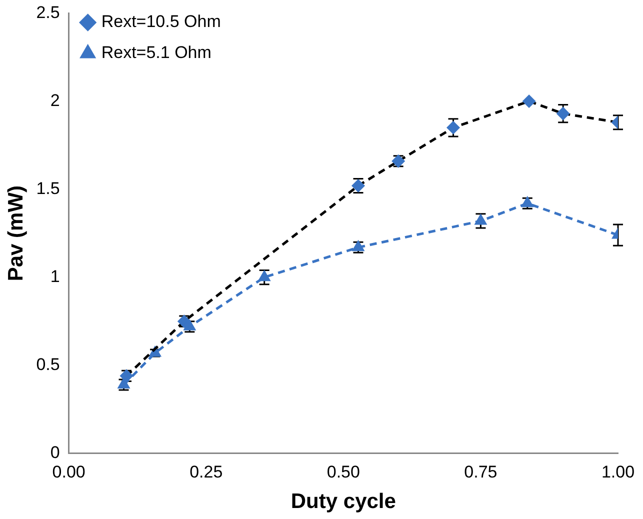 The width and height of the screenshot is (643, 519). Describe the element at coordinates (343, 502) in the screenshot. I see `x-axis-title: Duty cycle` at that location.